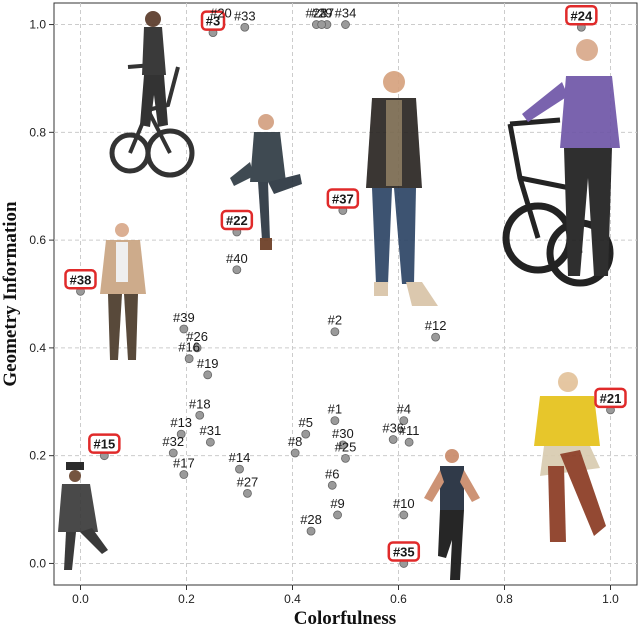  What do you see at coordinates (245, 15) in the screenshot?
I see `point-label: #33` at bounding box center [245, 15].